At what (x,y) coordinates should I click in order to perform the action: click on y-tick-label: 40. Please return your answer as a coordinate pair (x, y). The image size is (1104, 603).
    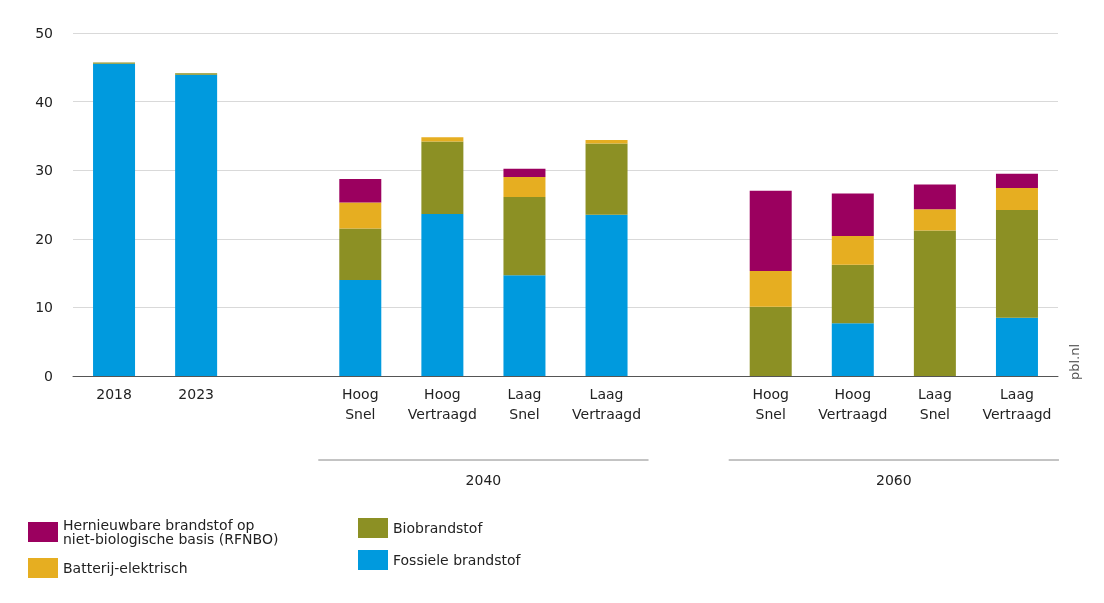
    Looking at the image, I should click on (44, 101).